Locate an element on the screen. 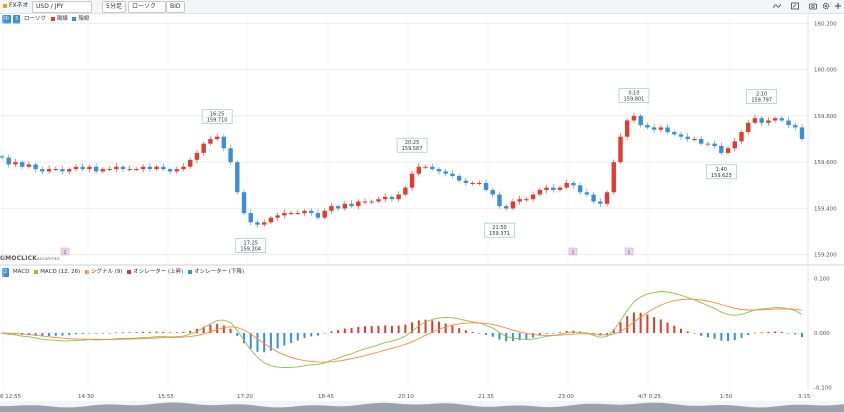 This screenshot has width=844, height=412. add-icon is located at coordinates (838, 6).